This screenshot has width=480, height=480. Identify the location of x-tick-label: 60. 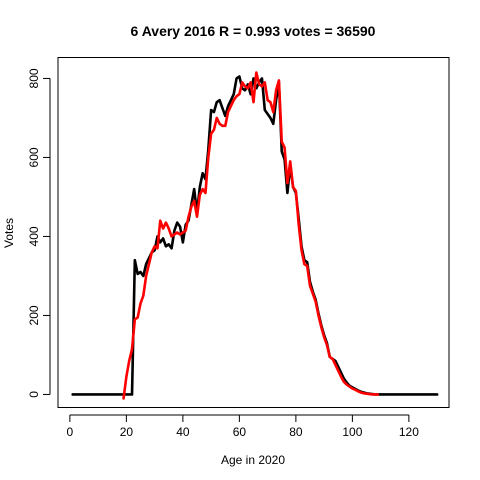
(240, 432).